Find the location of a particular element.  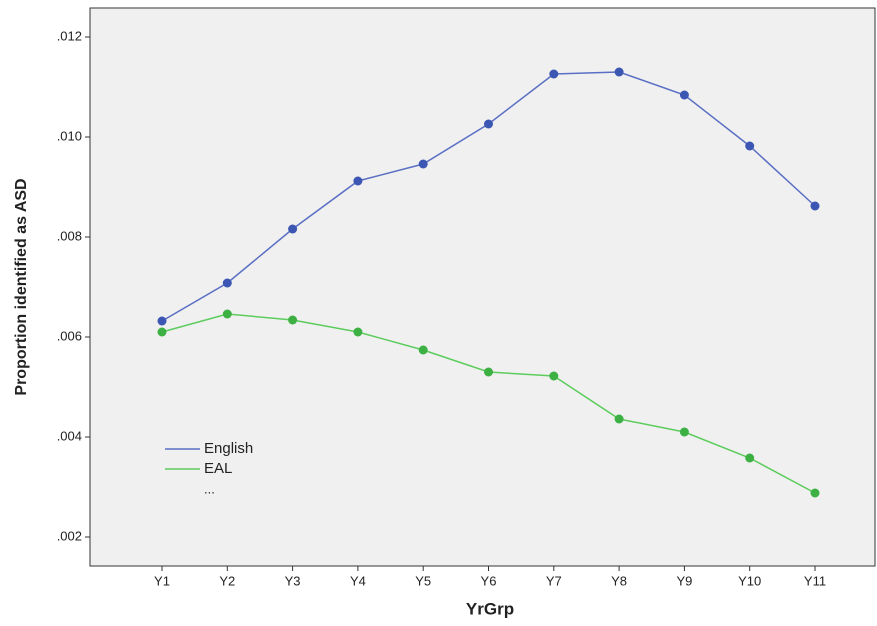

x-tick-label: Y9 is located at coordinates (684, 580).